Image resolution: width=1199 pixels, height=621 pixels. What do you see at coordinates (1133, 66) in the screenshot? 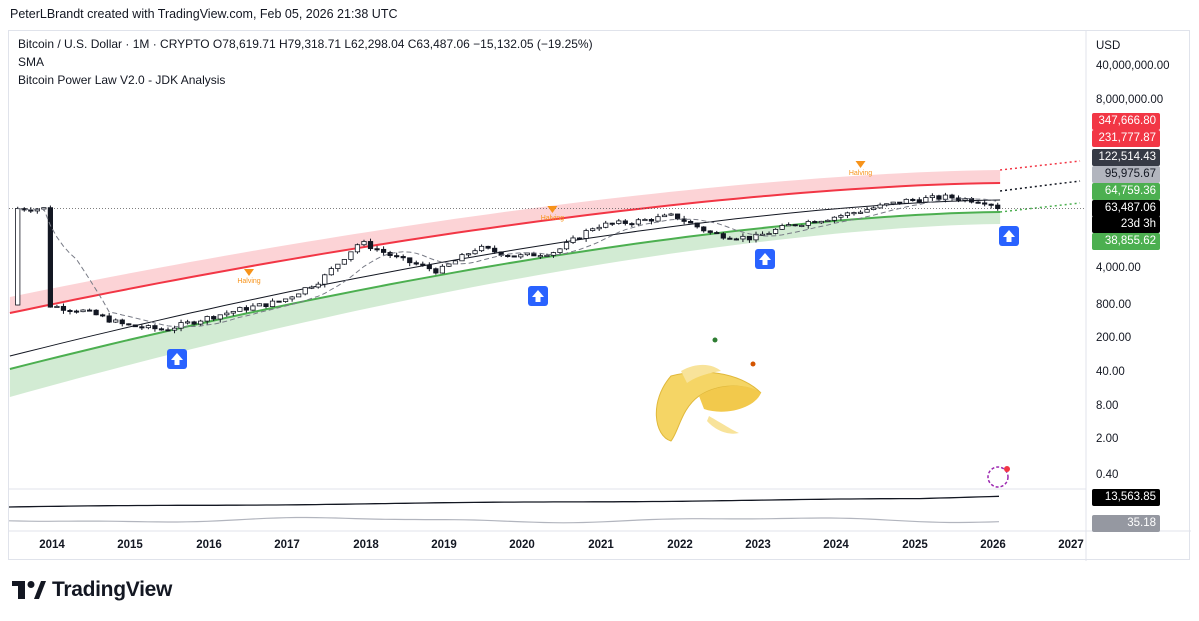
I see `y-tick: 40,000,000.00` at bounding box center [1133, 66].